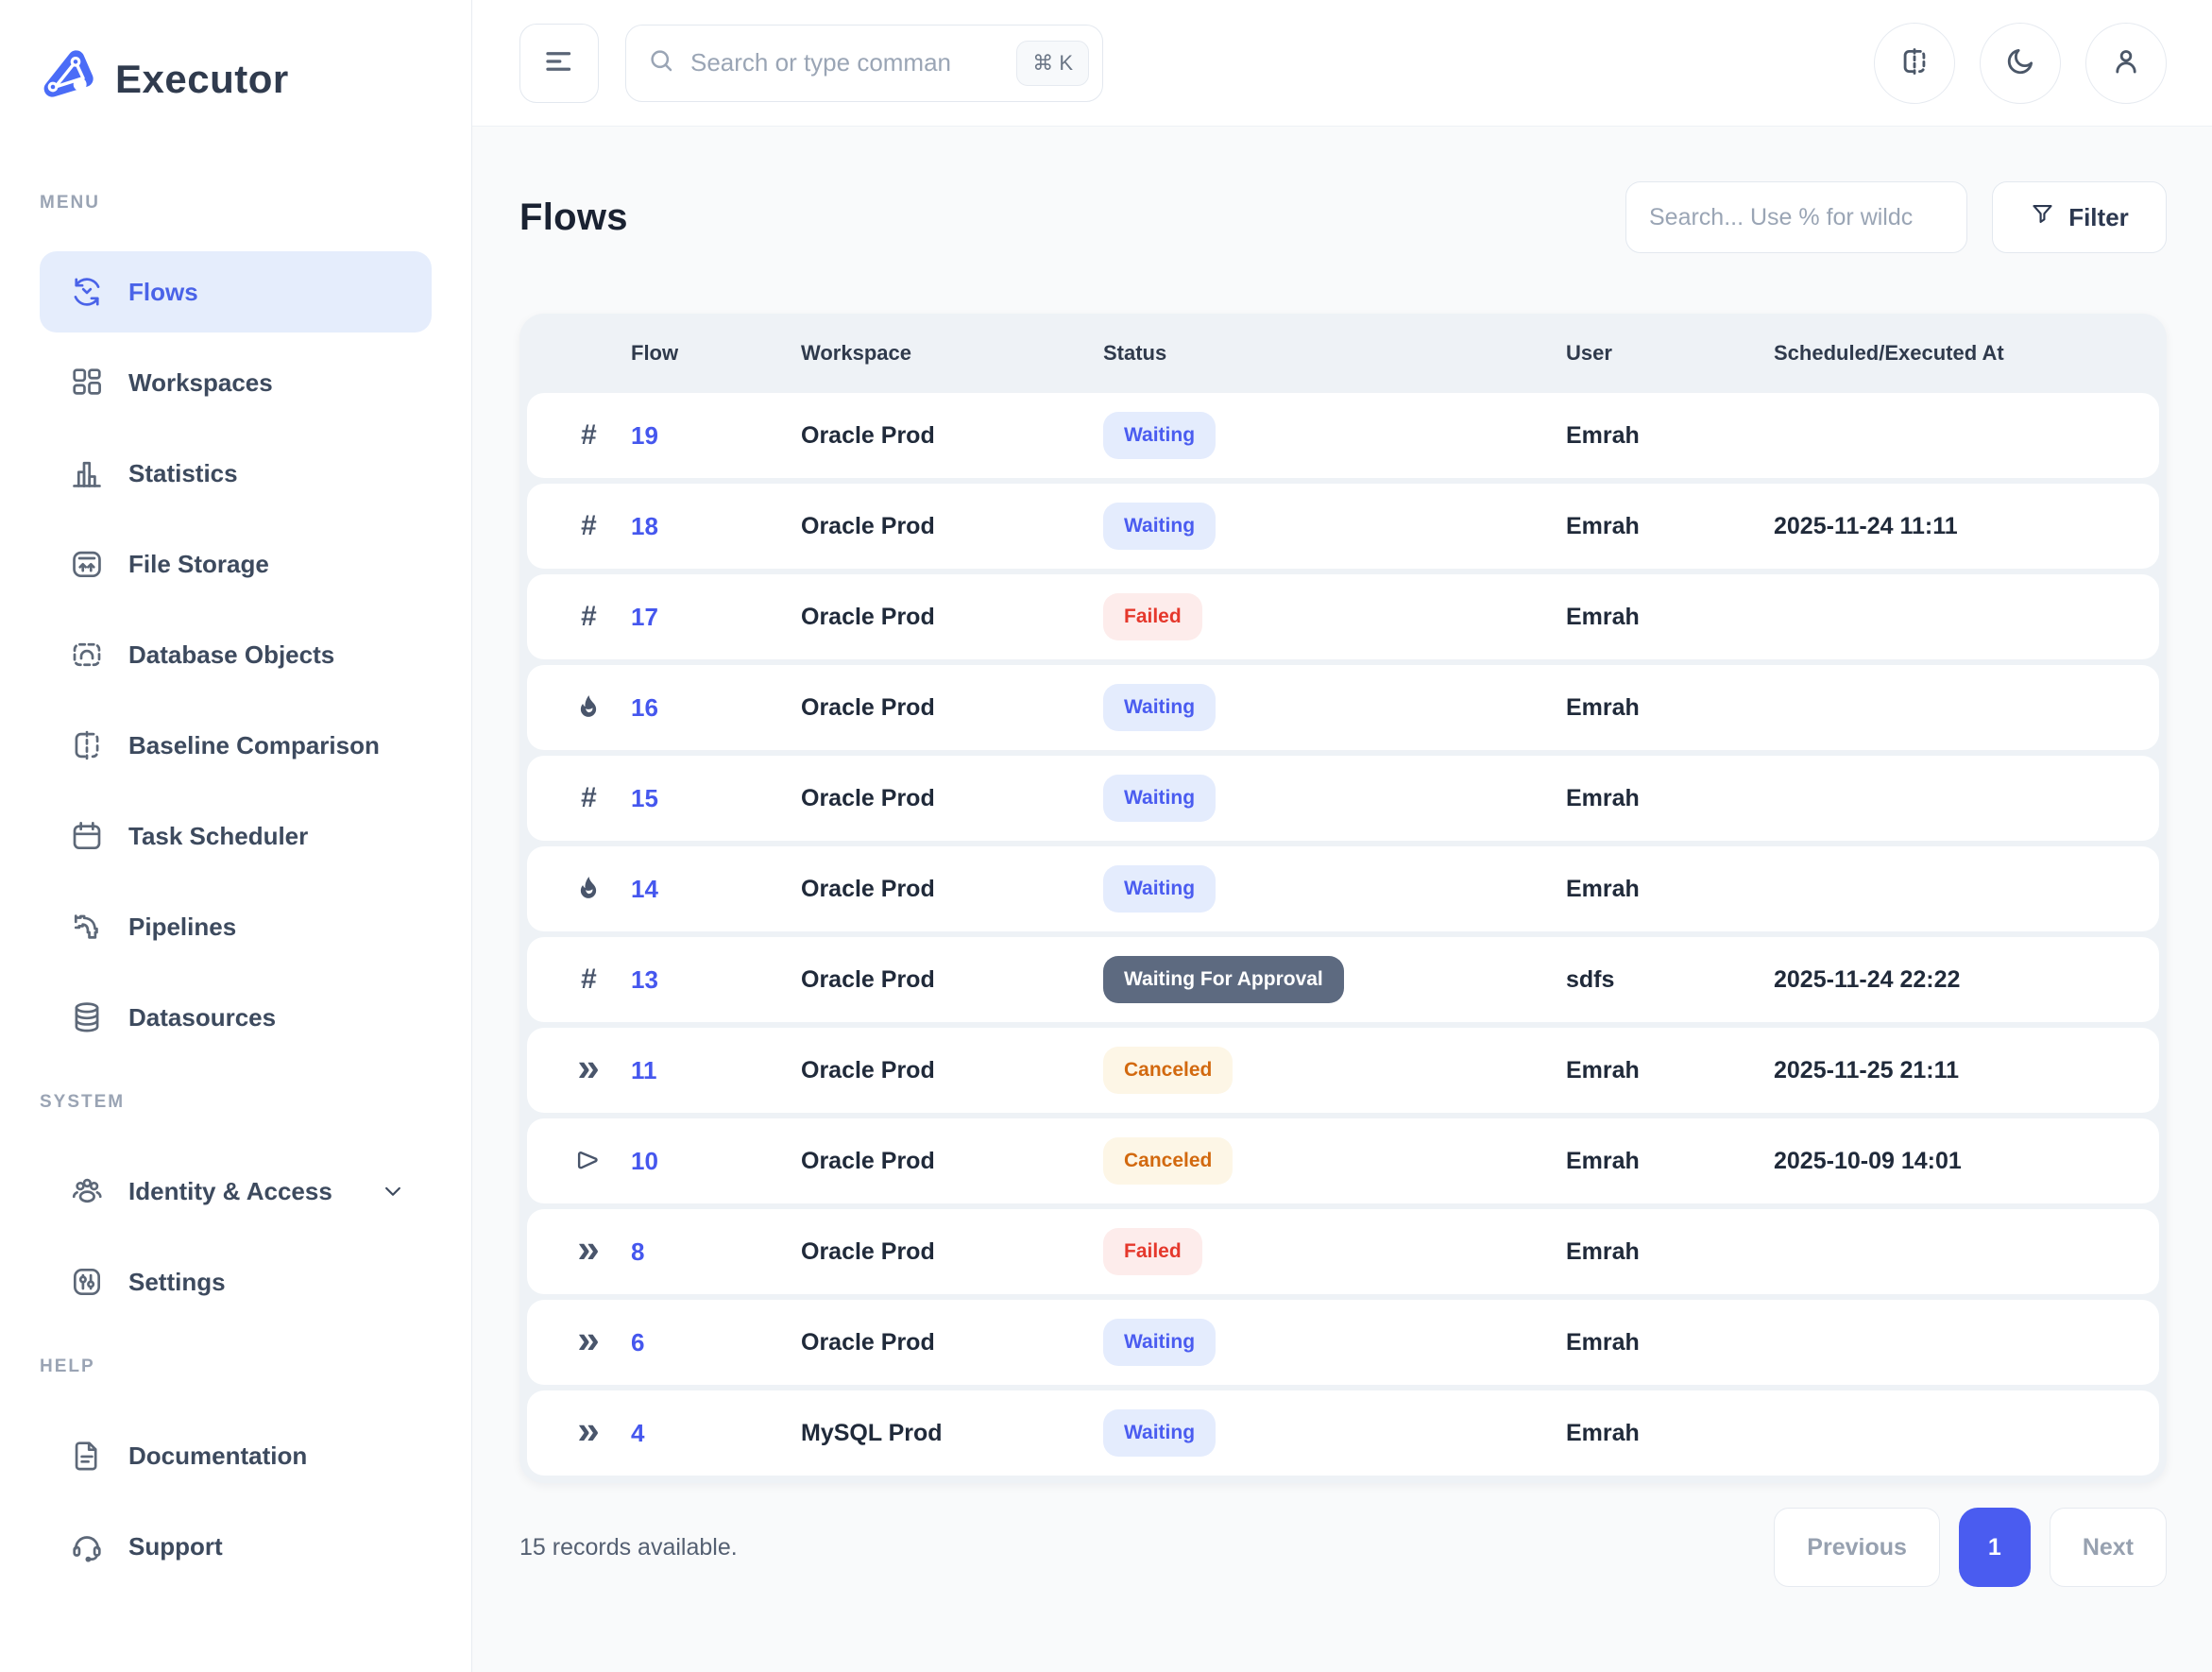 Image resolution: width=2212 pixels, height=1672 pixels. I want to click on settings-icon, so click(87, 1282).